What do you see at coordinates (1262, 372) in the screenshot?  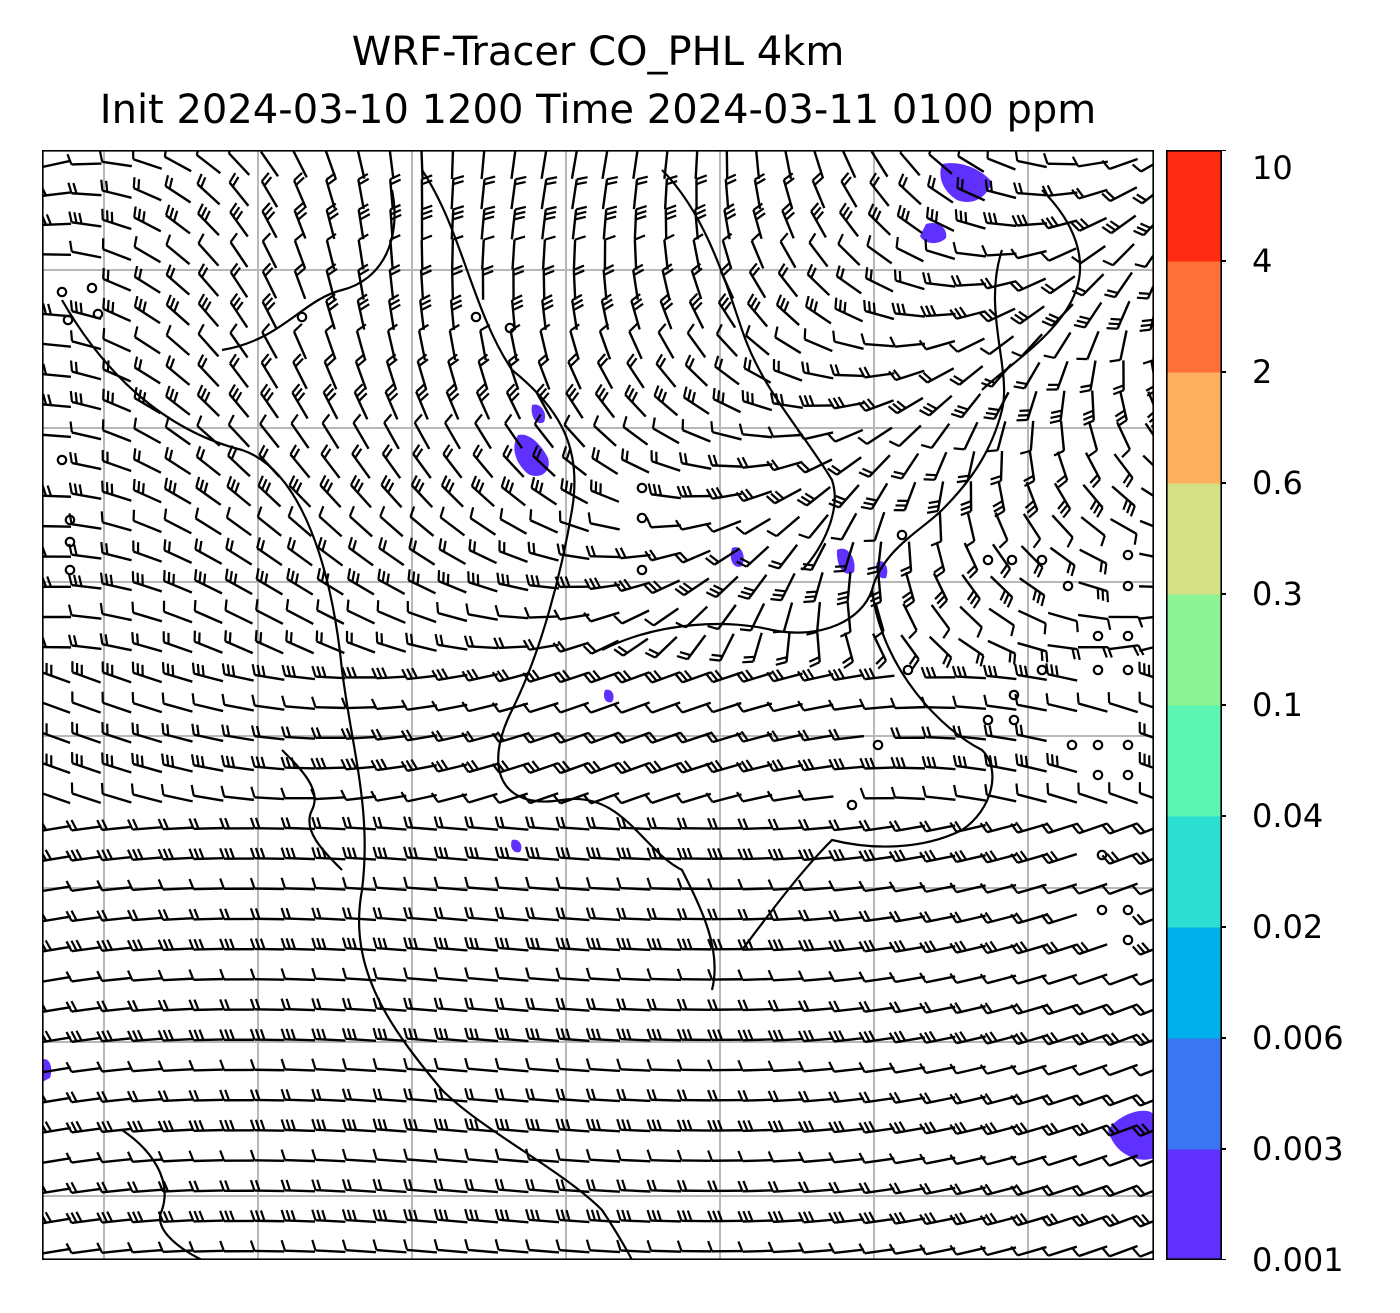 I see `colorbar-label-8: 2` at bounding box center [1262, 372].